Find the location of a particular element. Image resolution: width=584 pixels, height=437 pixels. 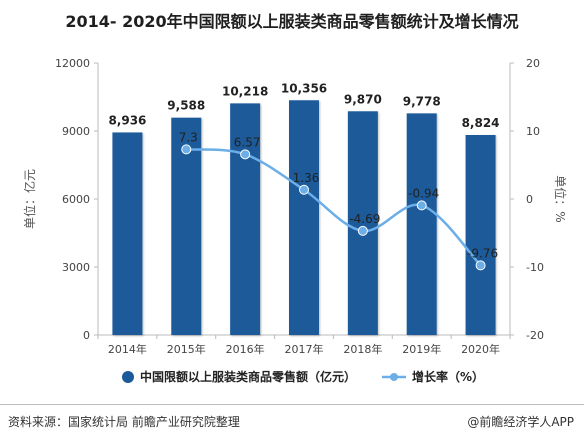

right-tick-label: 0 is located at coordinates (529, 199).